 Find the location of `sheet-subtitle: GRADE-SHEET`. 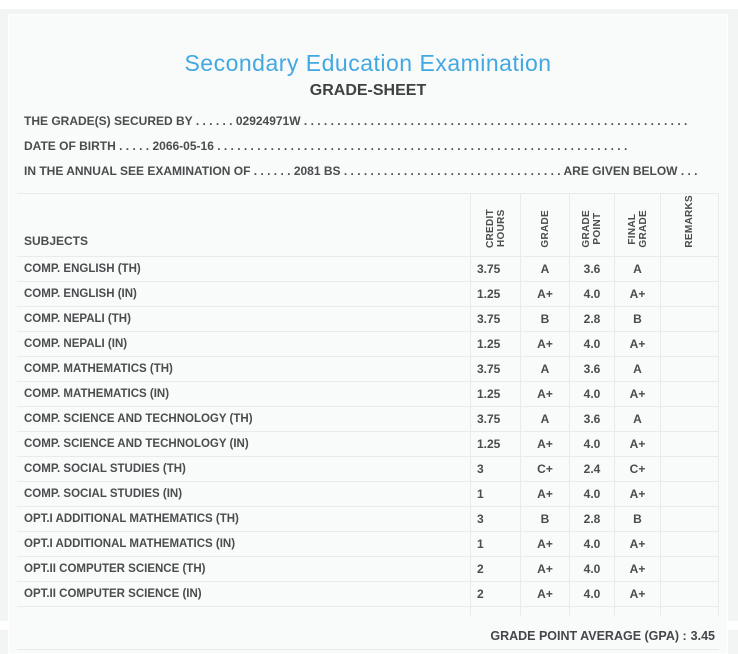

sheet-subtitle: GRADE-SHEET is located at coordinates (368, 90).